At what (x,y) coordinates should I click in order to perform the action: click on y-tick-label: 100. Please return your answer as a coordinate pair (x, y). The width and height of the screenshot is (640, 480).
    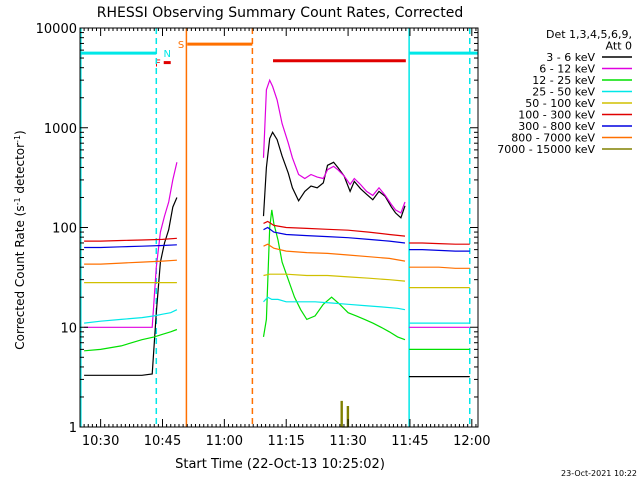
    Looking at the image, I should click on (64, 229).